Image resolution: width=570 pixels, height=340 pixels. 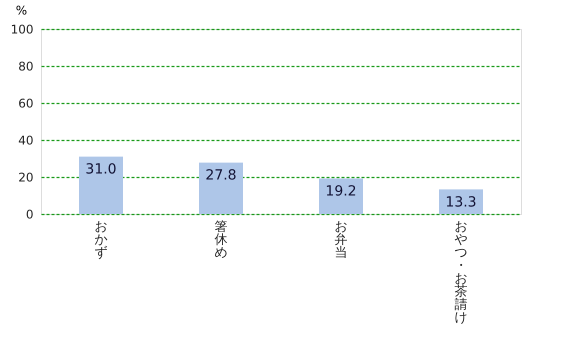 What do you see at coordinates (22, 11) in the screenshot?
I see `y-axis-title: %` at bounding box center [22, 11].